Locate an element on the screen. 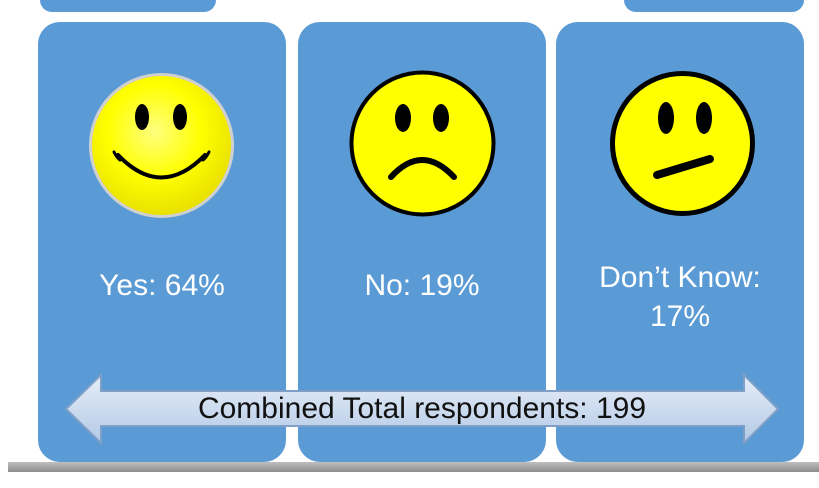 This screenshot has width=819, height=488. label-no: No: 19% is located at coordinates (422, 285).